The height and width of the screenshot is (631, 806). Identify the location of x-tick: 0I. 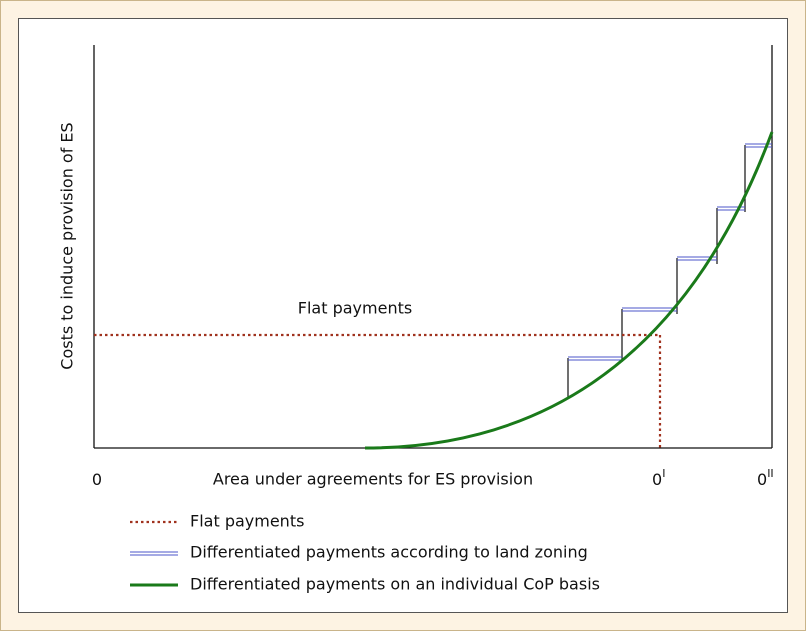
(658, 478).